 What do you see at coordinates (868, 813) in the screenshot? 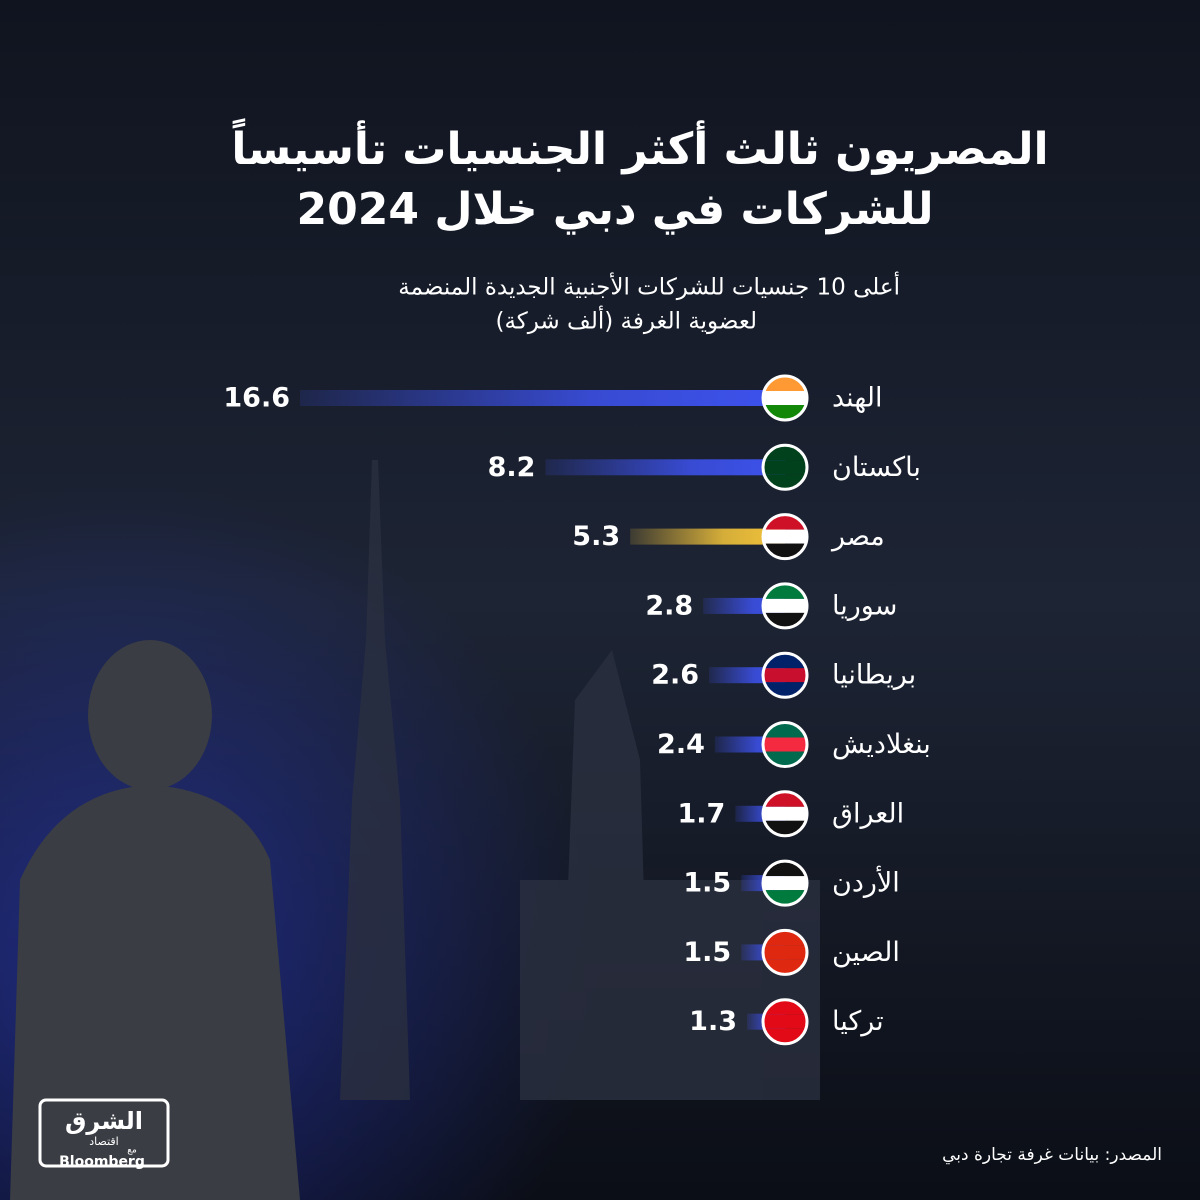
I see `category-label: العراق` at bounding box center [868, 813].